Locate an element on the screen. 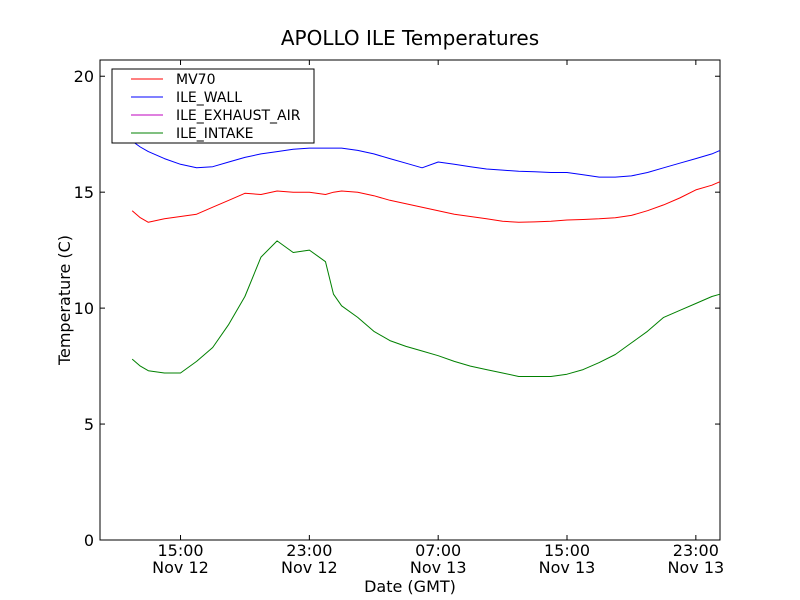 This screenshot has width=800, height=600. x-tick-date-1: Nov 12 is located at coordinates (309, 567).